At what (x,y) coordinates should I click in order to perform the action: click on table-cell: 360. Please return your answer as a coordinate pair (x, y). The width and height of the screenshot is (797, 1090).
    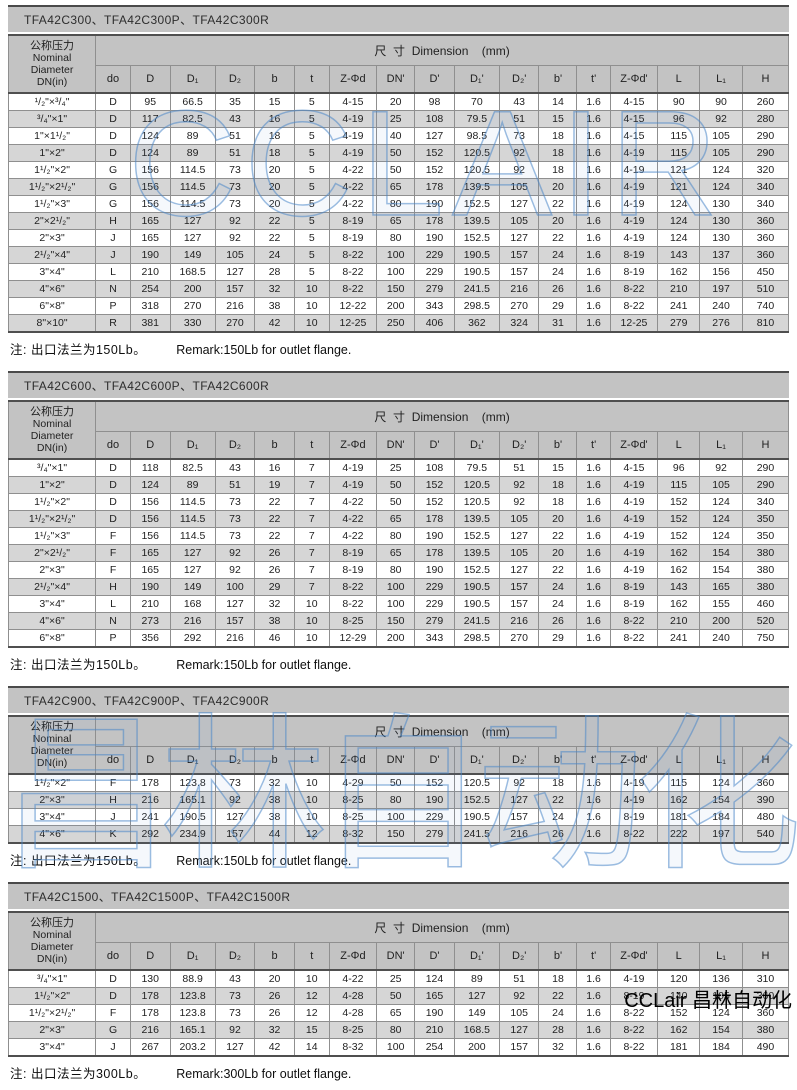
    Looking at the image, I should click on (765, 221).